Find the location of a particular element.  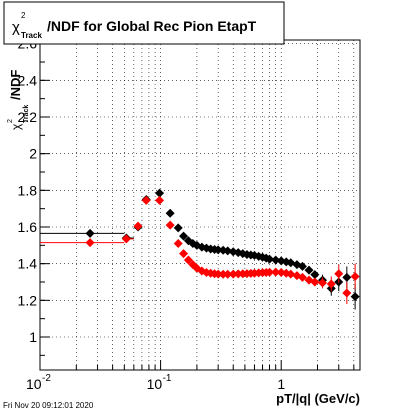

title-box: χ 2 Track /NDF for Global Rec Pion EtapT is located at coordinates (144, 23).